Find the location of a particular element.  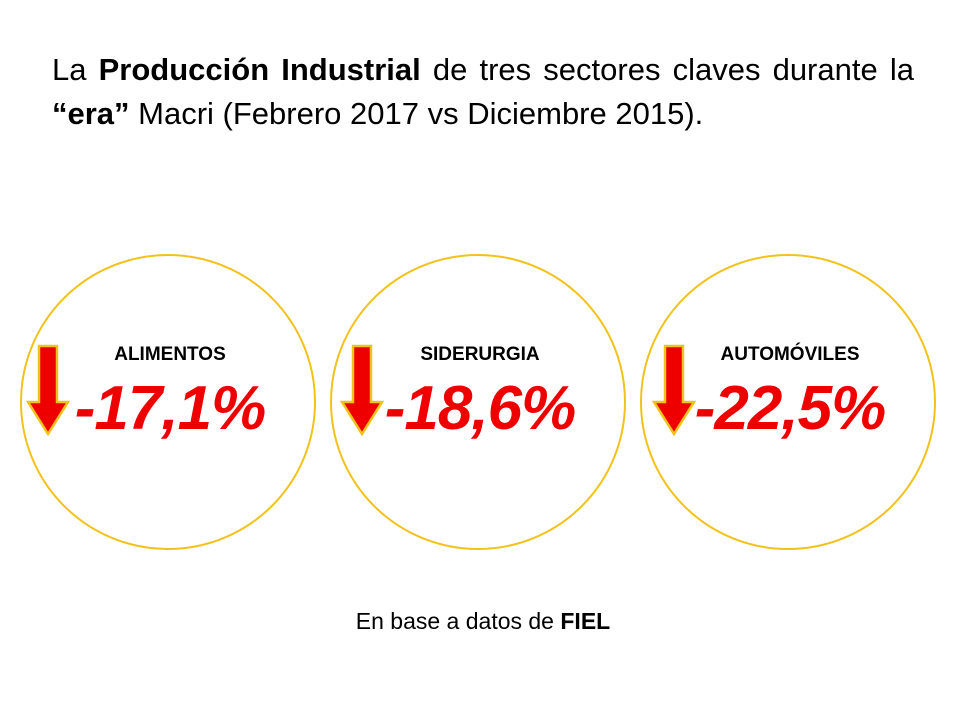

title-bold-subject: Producción Industrial is located at coordinates (259, 69).